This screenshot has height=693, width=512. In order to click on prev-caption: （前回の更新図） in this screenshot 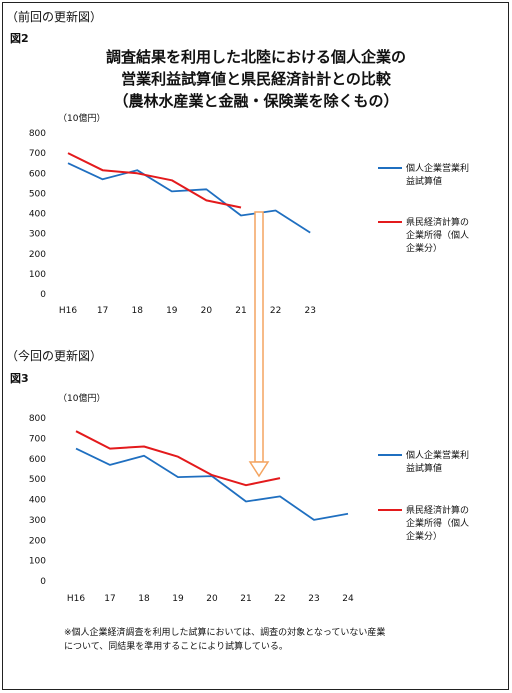, I will do `click(54, 17)`.